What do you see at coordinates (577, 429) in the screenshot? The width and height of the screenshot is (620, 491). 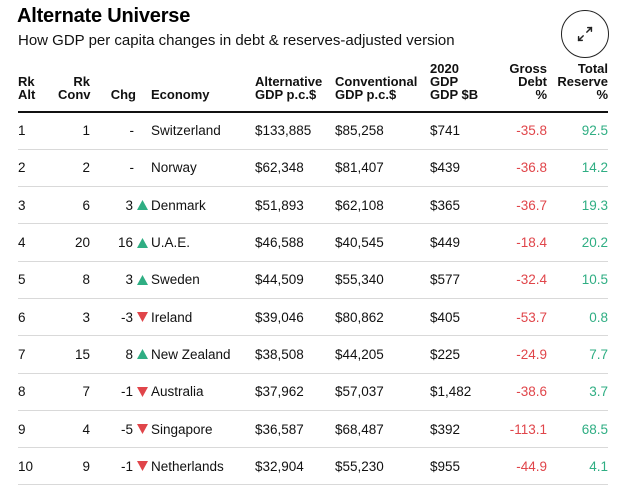 I see `total-reserve-cell: 68.5` at bounding box center [577, 429].